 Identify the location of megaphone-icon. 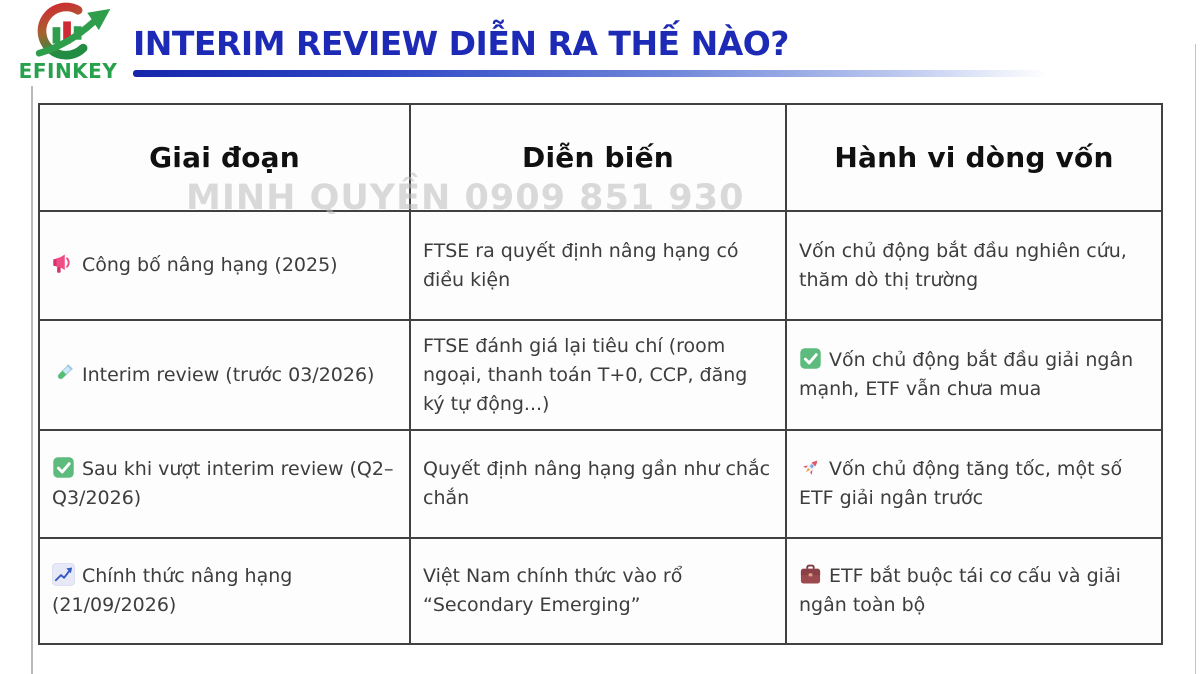
(67, 265).